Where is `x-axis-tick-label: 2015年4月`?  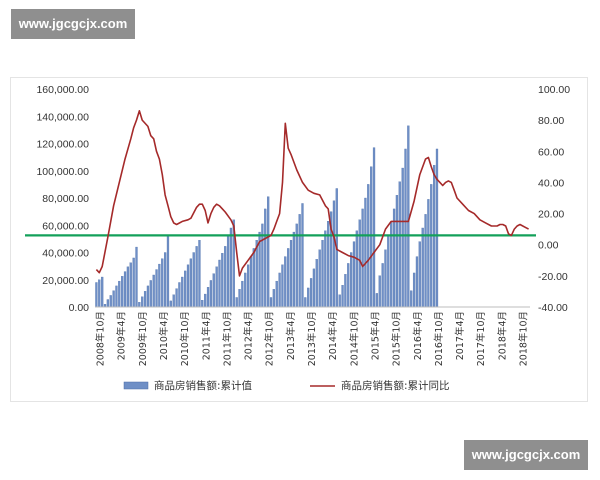
x-axis-tick-label: 2015年4月 is located at coordinates (375, 335).